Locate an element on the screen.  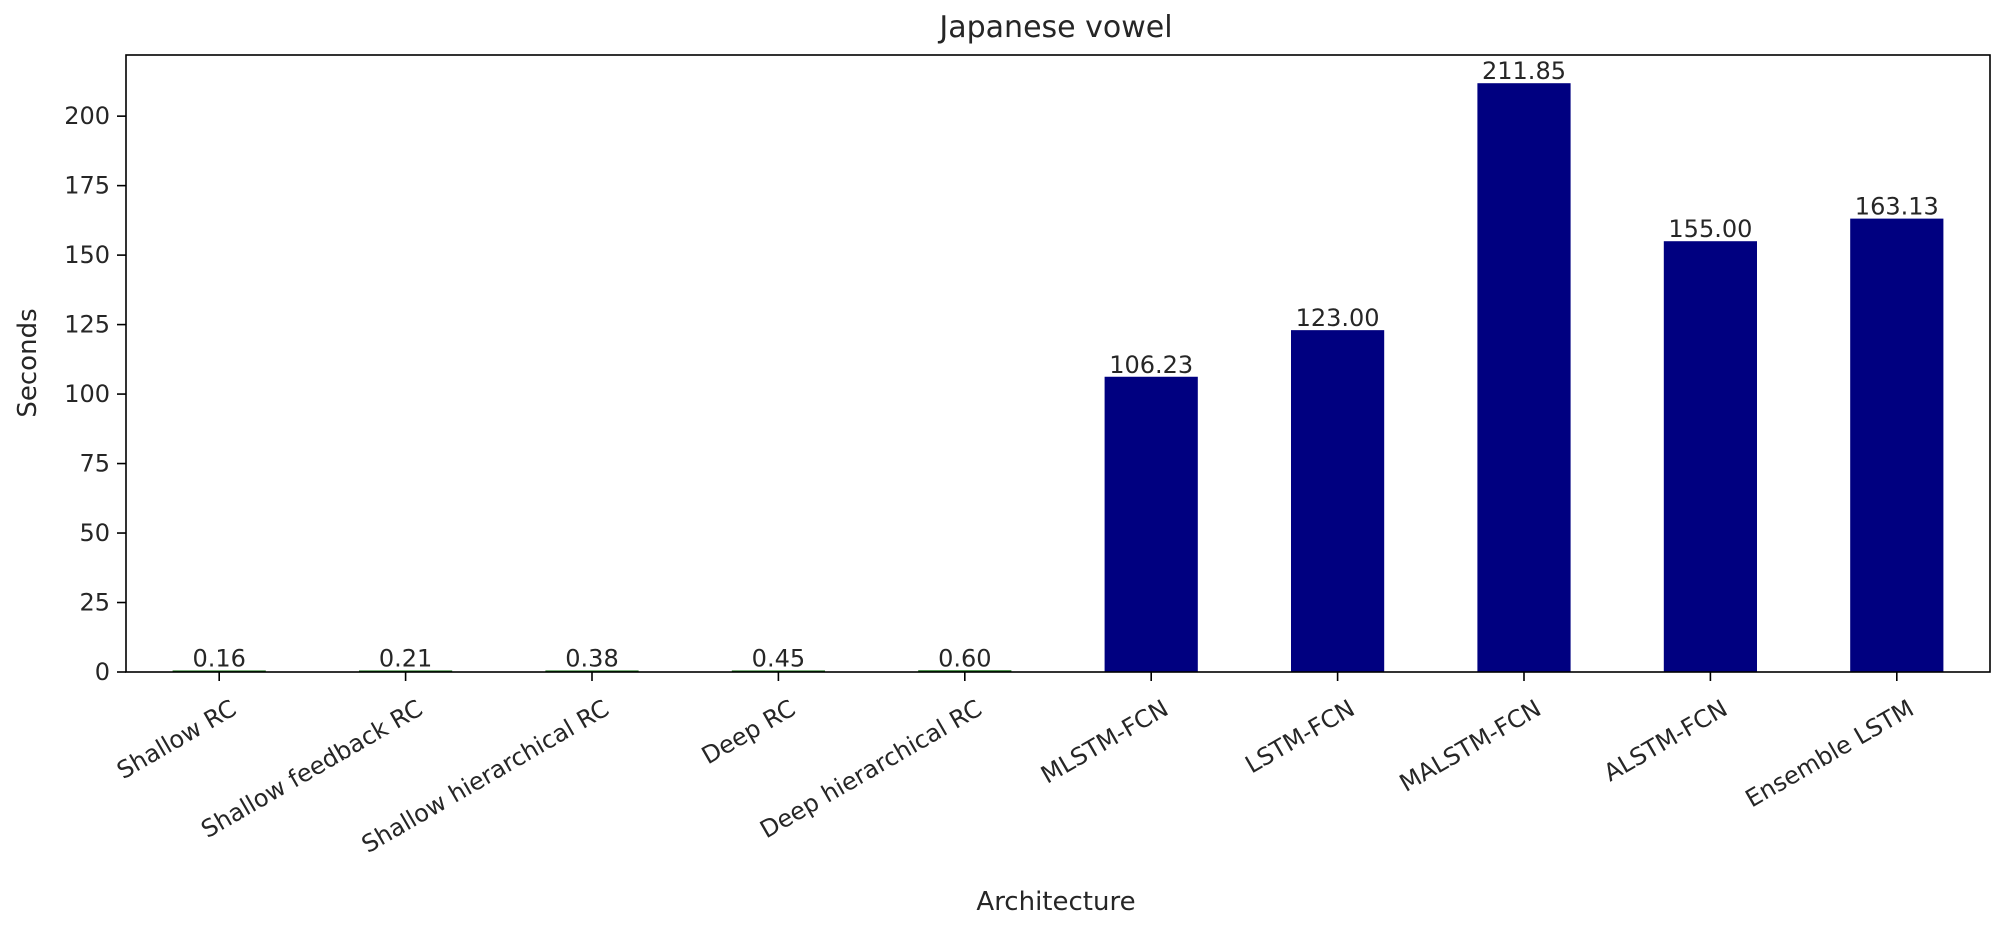
bar-value-label: 163.13 is located at coordinates (1897, 207).